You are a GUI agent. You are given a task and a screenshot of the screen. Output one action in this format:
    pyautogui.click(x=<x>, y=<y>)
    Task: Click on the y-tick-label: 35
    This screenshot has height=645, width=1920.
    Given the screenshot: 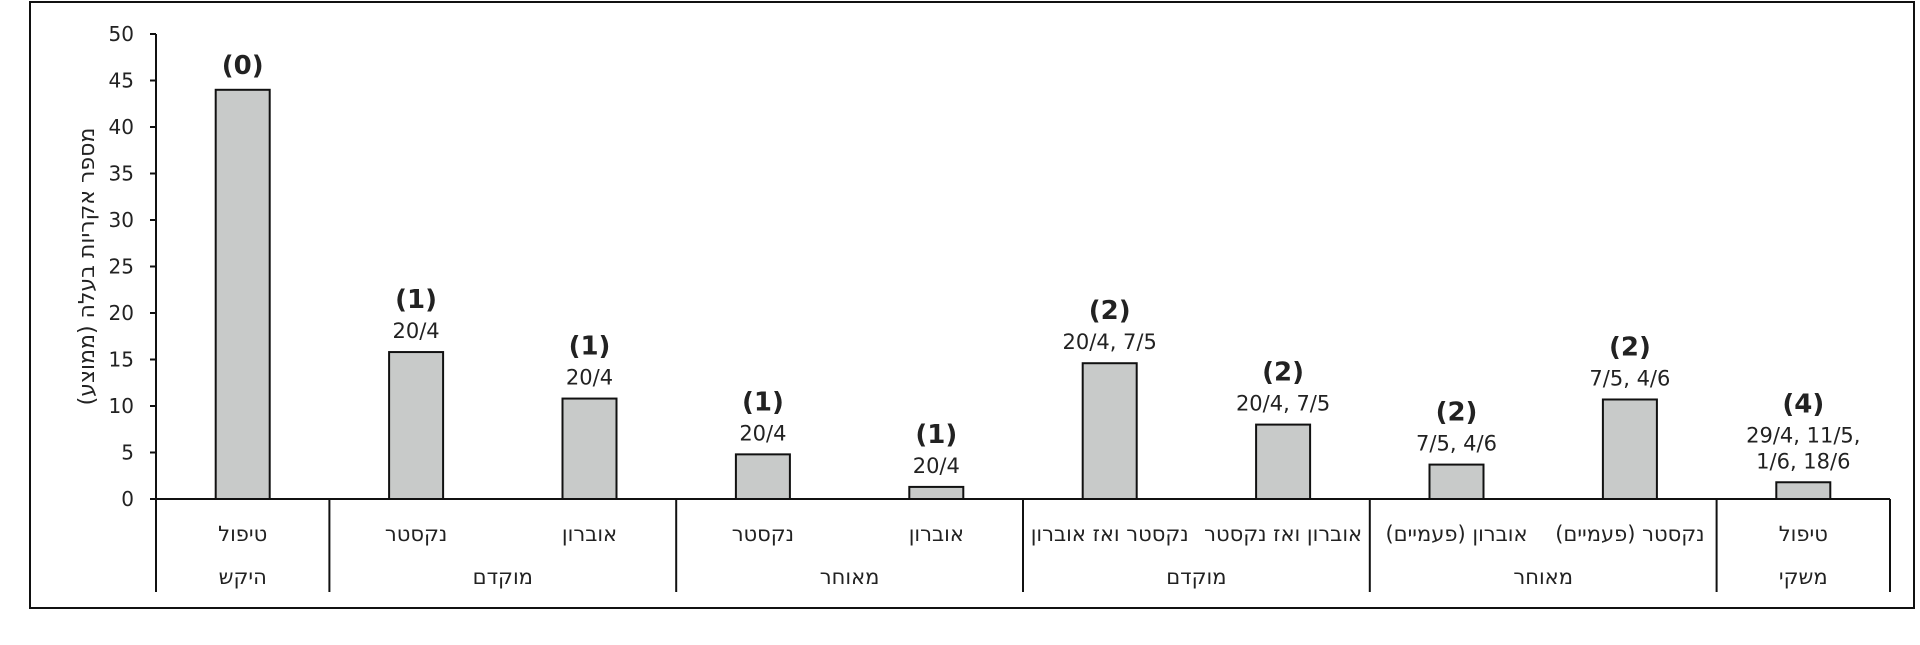 What is the action you would take?
    pyautogui.click(x=121, y=174)
    